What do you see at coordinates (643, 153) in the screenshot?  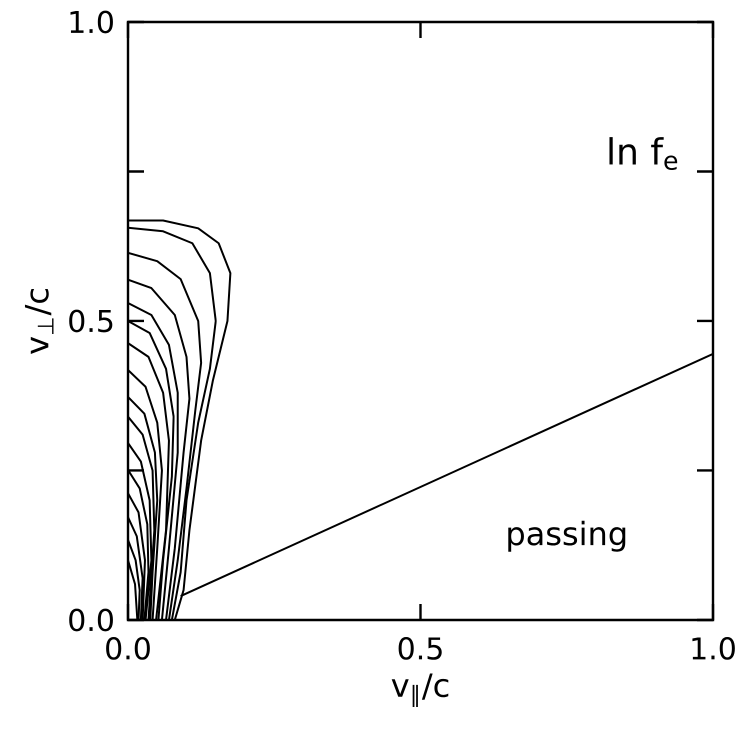 I see `annotation: ln f$_{e}$` at bounding box center [643, 153].